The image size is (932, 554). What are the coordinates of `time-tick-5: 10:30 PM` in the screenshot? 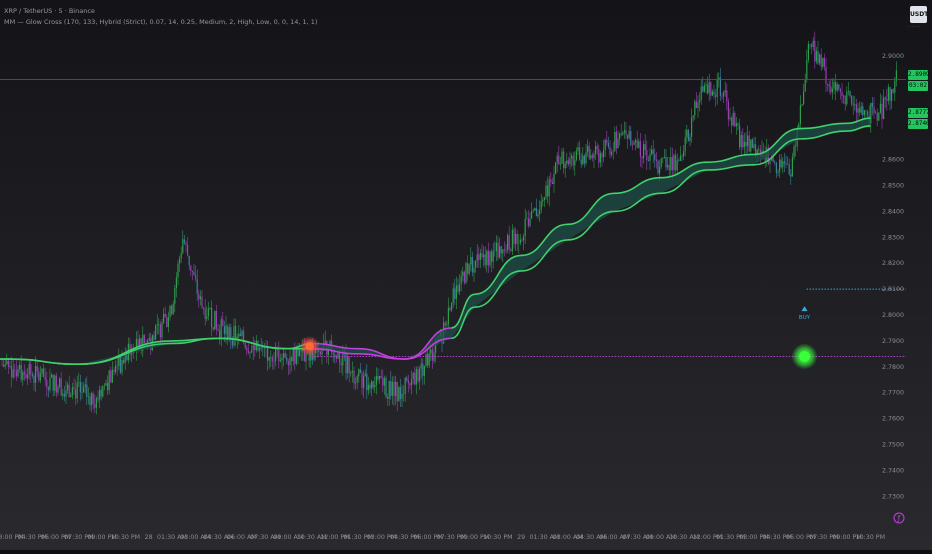 It's located at (125, 537).